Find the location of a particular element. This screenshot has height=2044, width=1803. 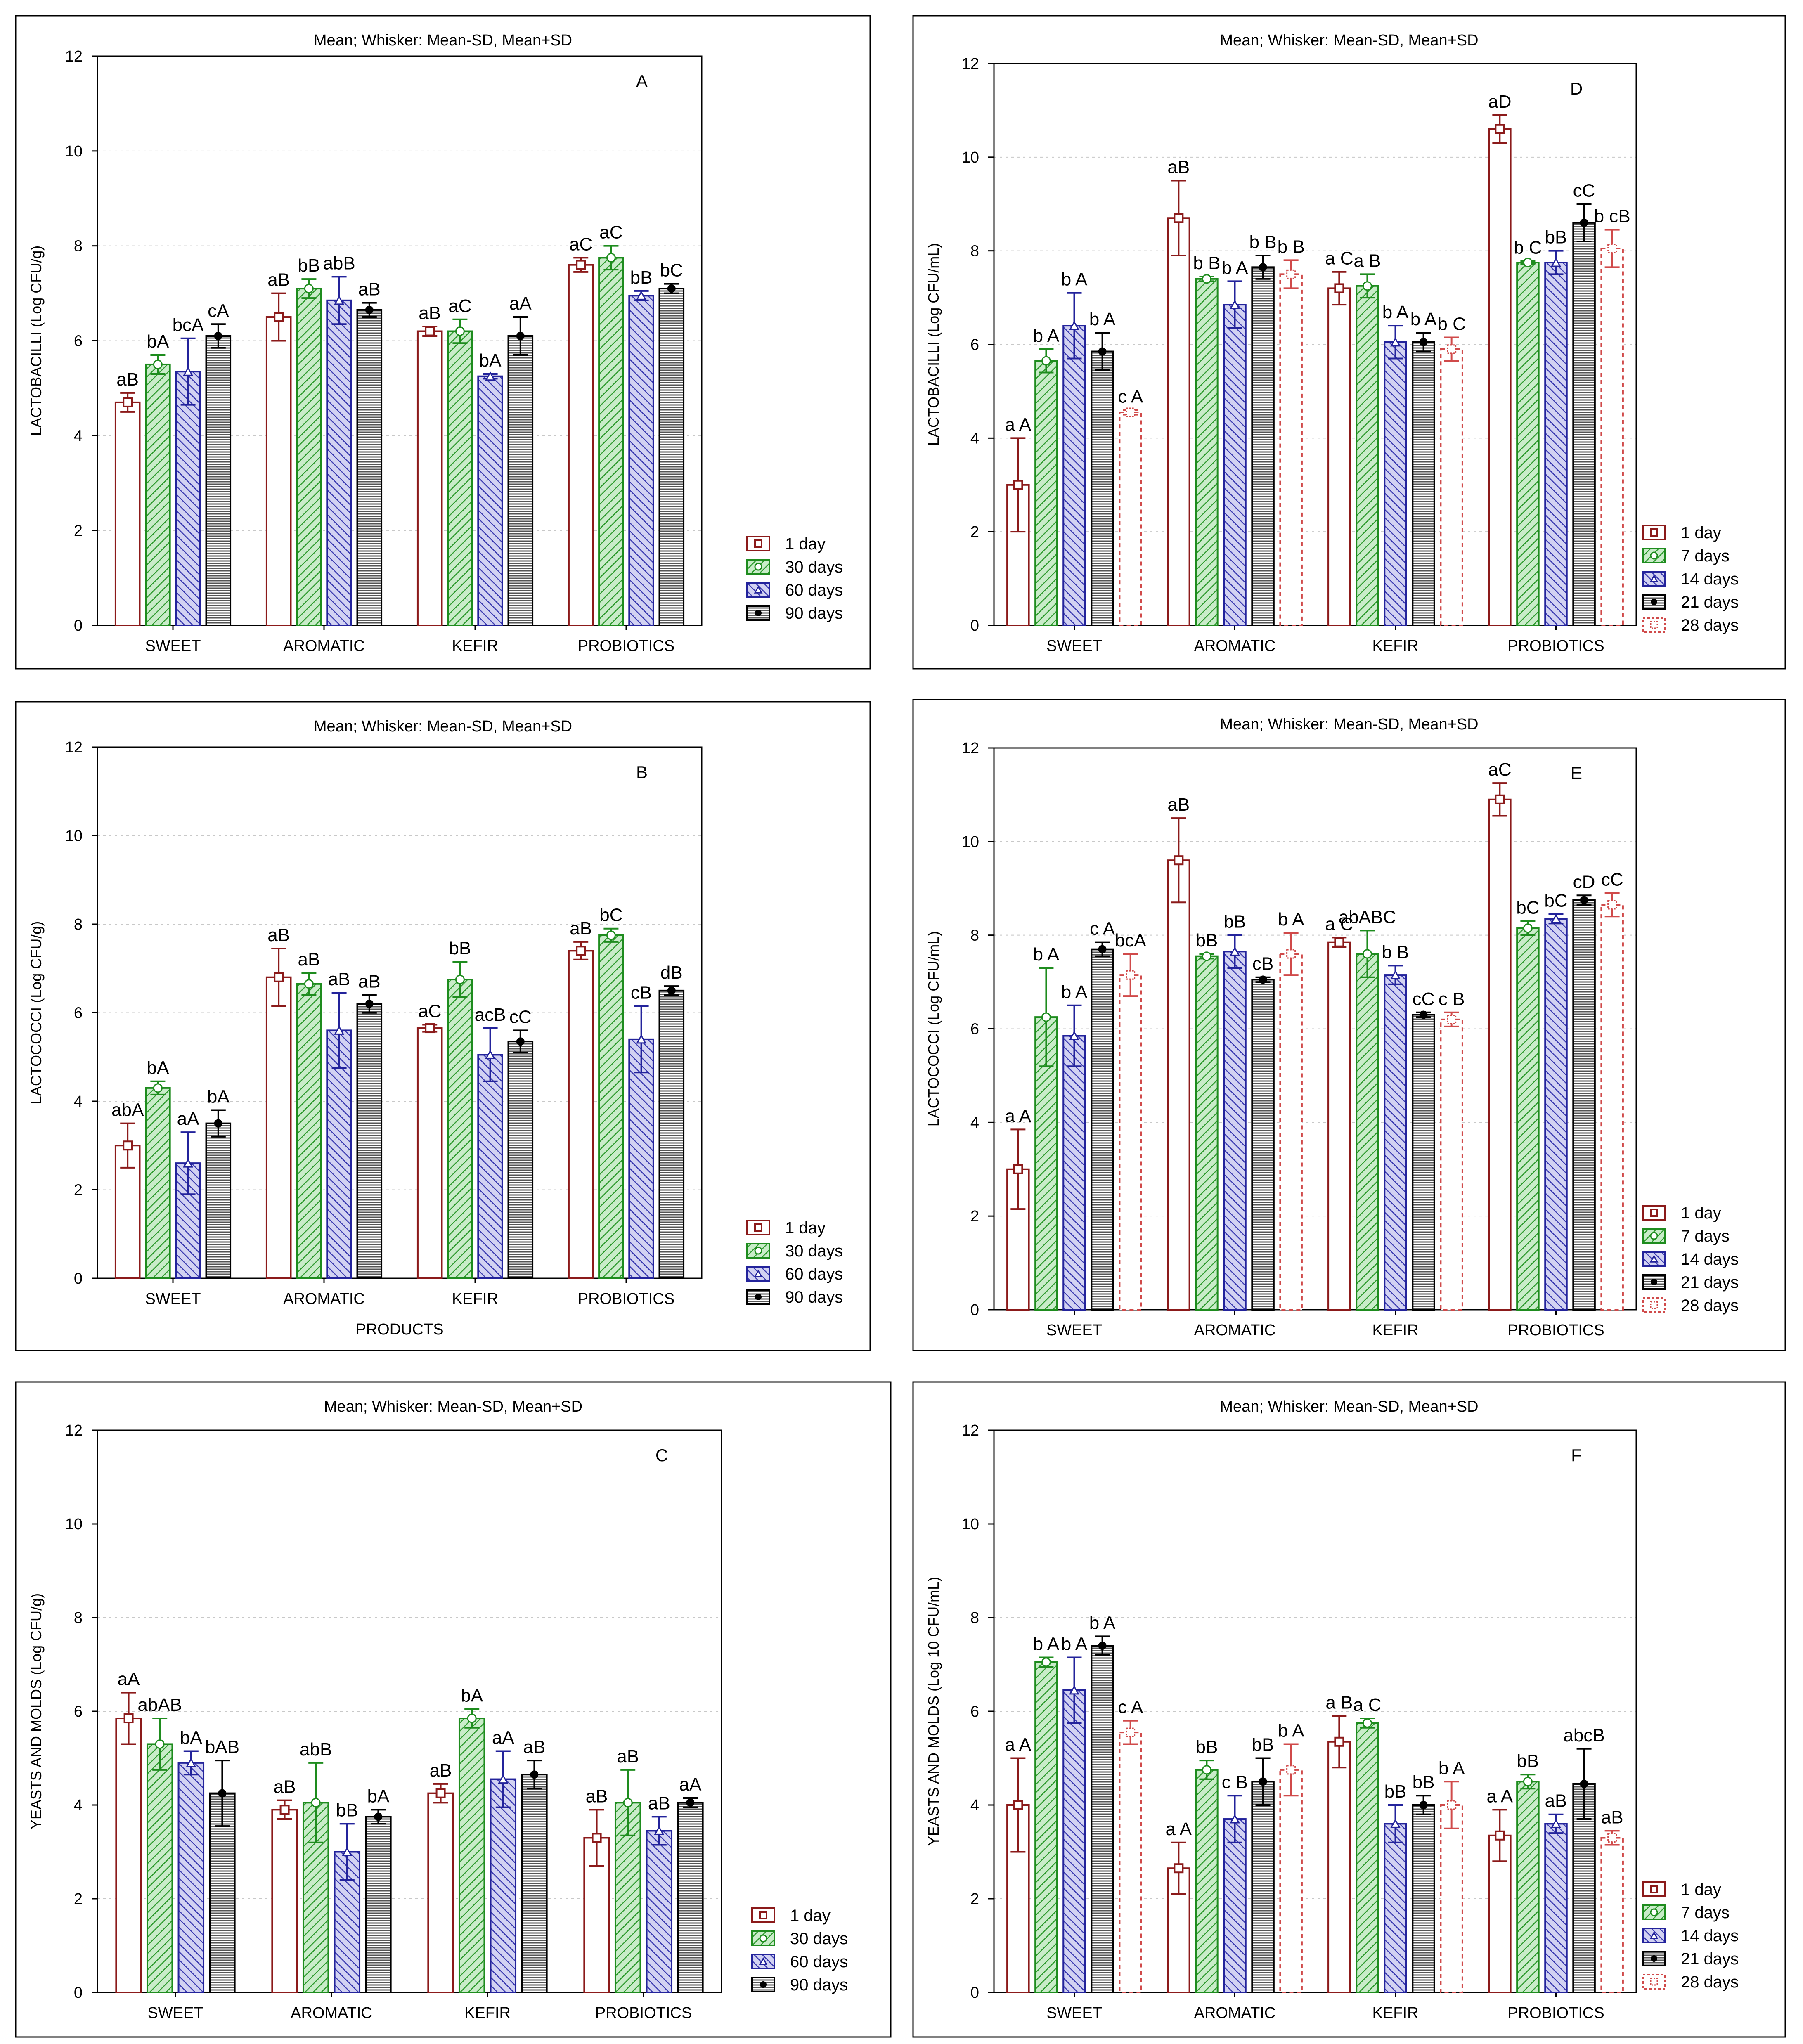

x-axis-label: PRODUCTS is located at coordinates (399, 1329).